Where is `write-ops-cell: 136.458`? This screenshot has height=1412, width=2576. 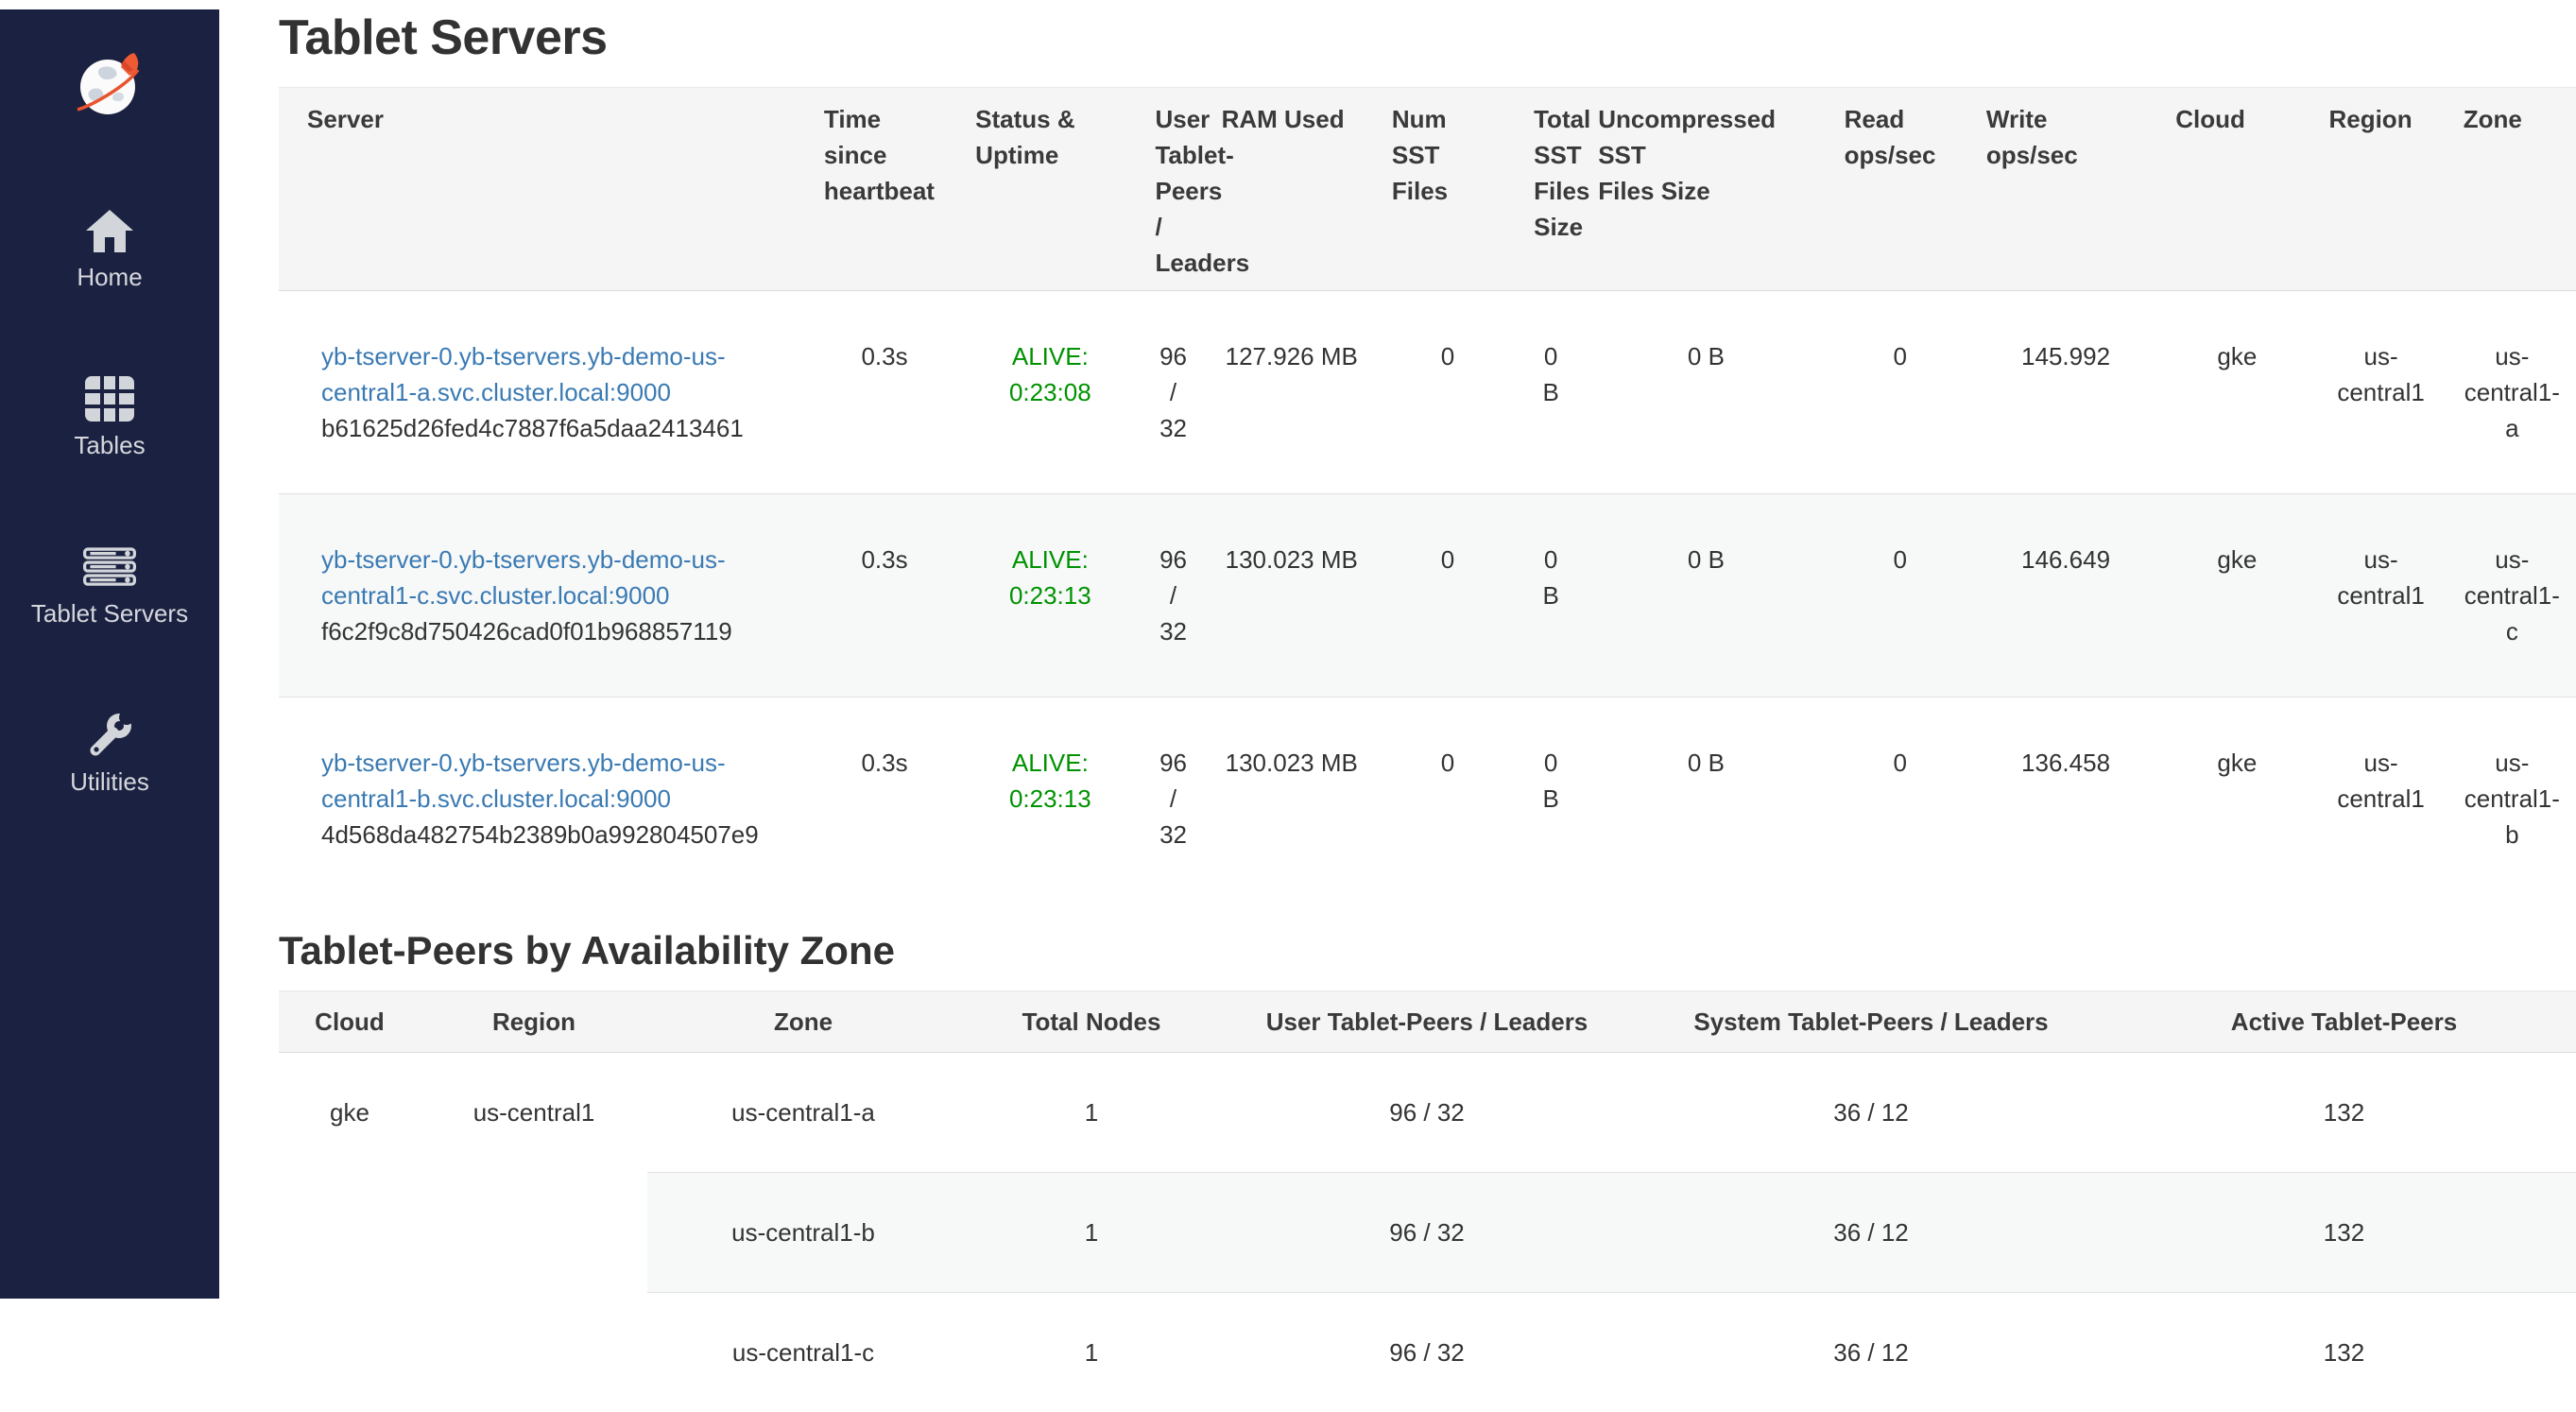 write-ops-cell: 136.458 is located at coordinates (2065, 799).